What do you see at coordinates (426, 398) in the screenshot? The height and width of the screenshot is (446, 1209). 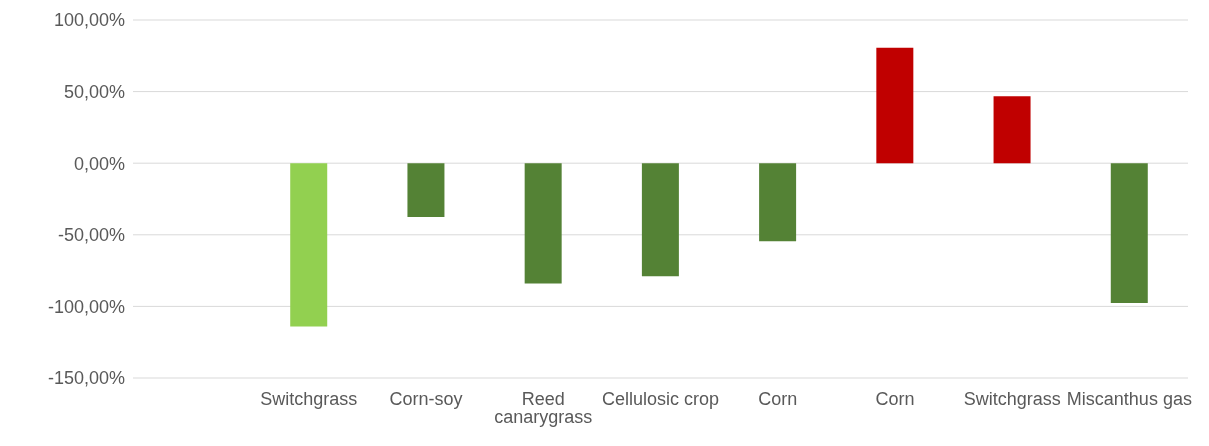 I see `x-tick-label: Corn-soy` at bounding box center [426, 398].